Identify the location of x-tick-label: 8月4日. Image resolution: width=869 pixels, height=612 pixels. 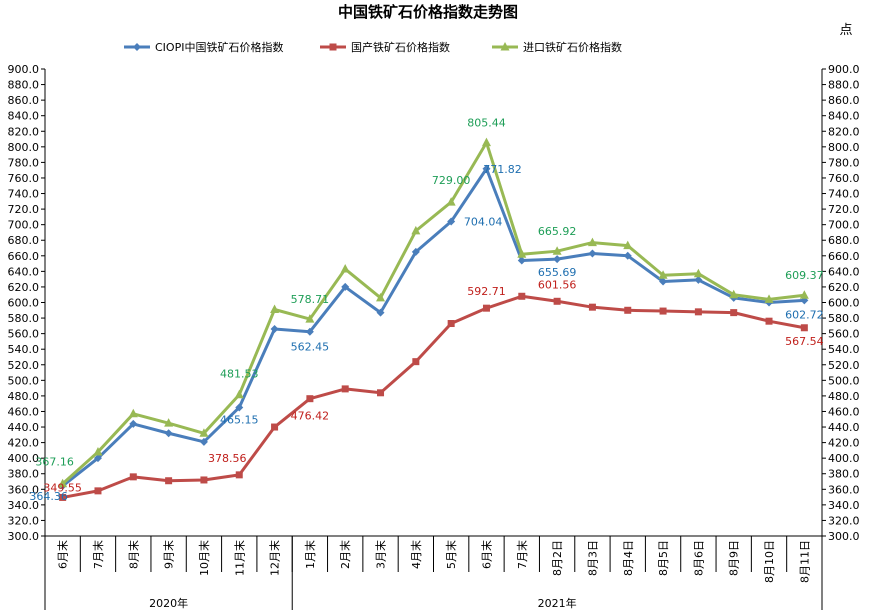
(628, 558).